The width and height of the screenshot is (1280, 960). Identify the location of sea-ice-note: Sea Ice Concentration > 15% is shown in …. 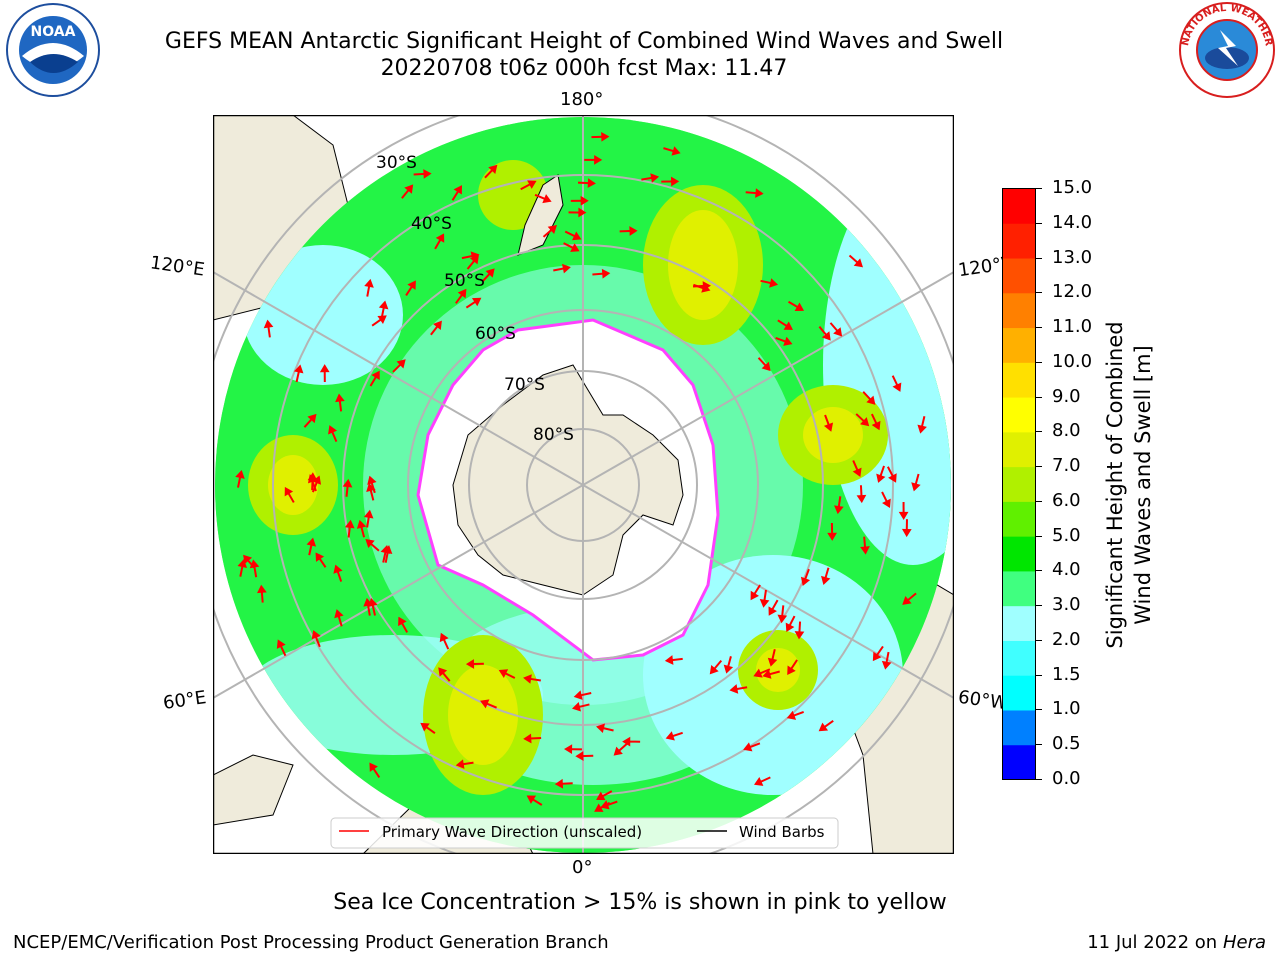
(640, 902).